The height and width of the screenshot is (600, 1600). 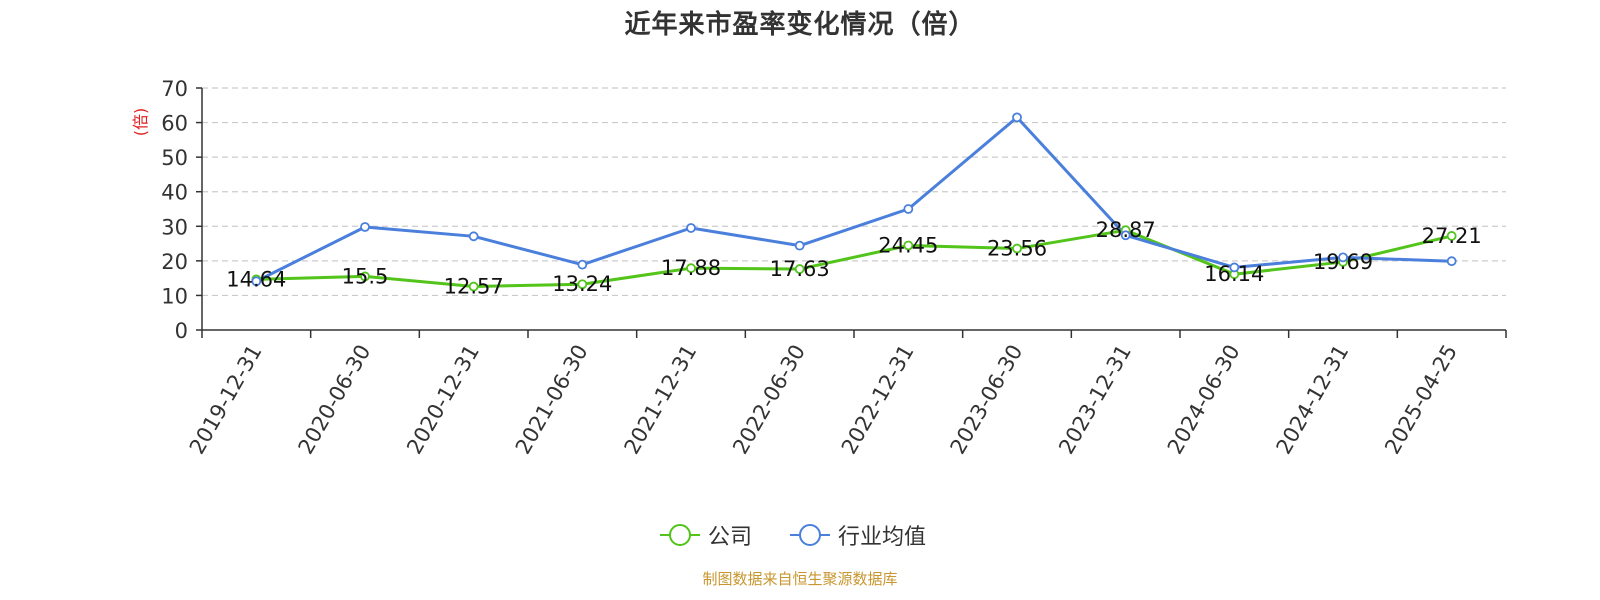 What do you see at coordinates (706, 535) in the screenshot?
I see `legend-item-company: 公司` at bounding box center [706, 535].